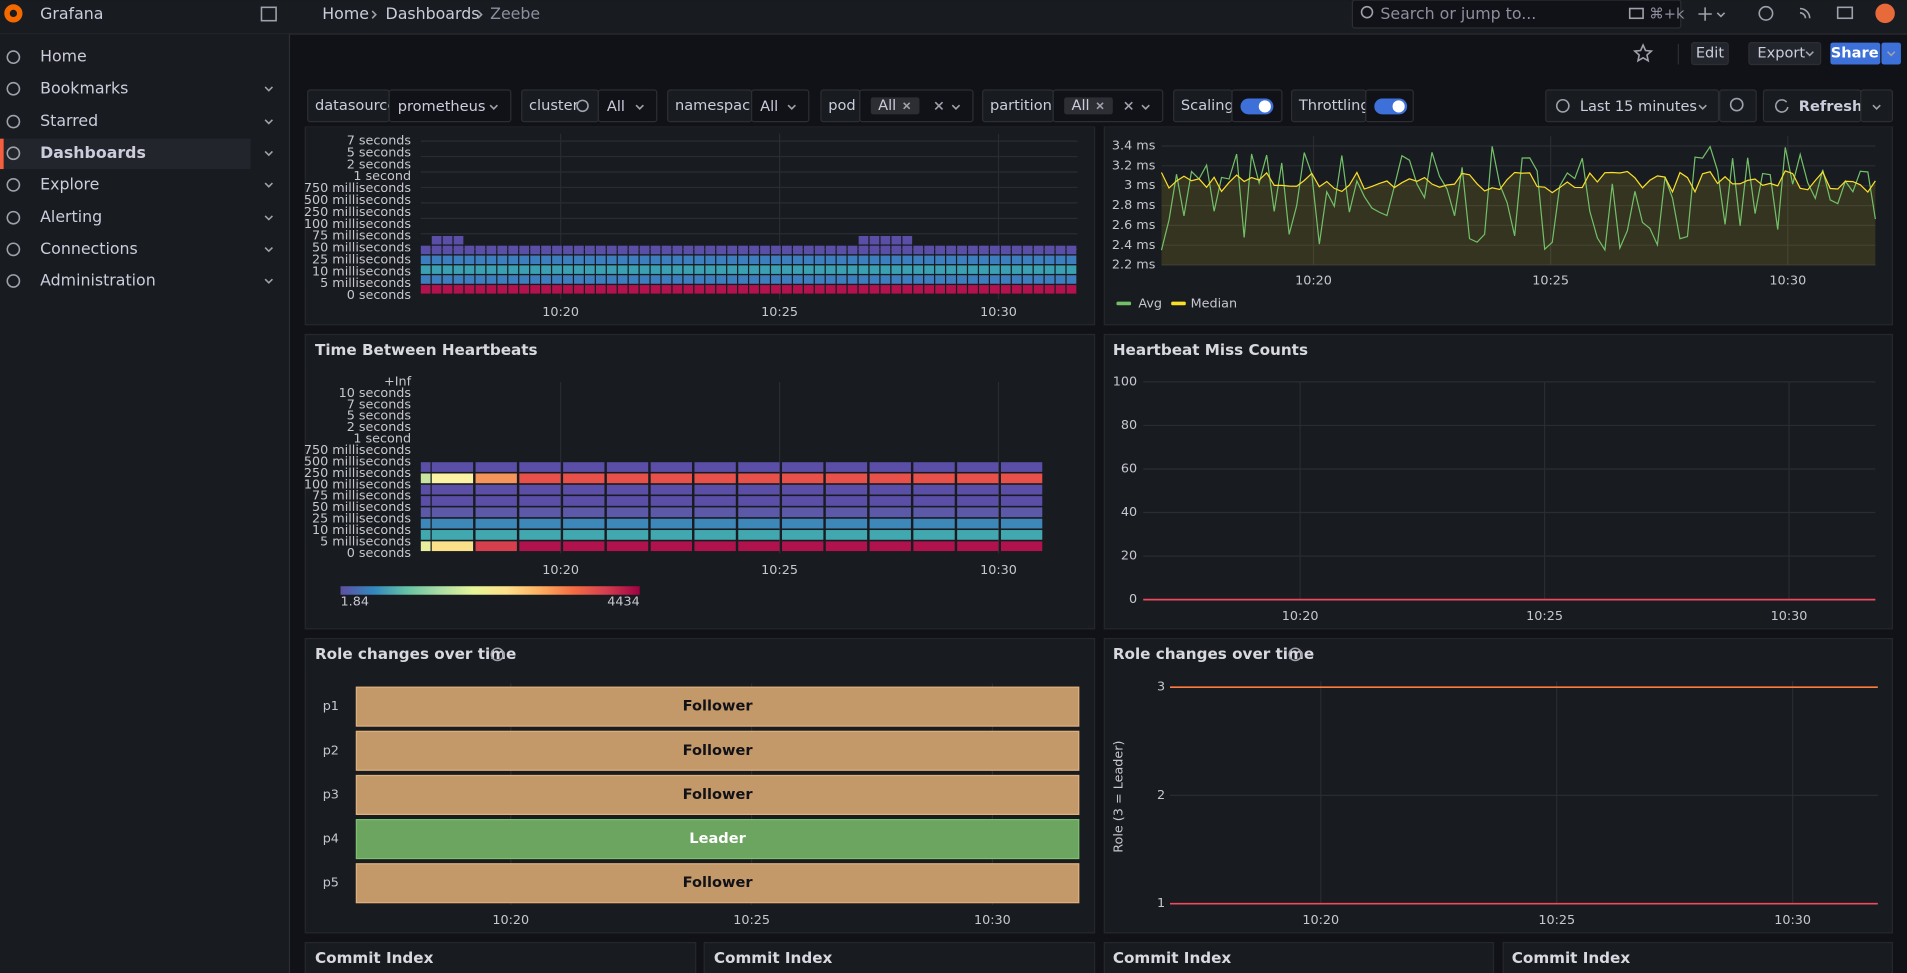 The image size is (1907, 973). What do you see at coordinates (358, 484) in the screenshot?
I see `y-axis-label: 100 milliseconds` at bounding box center [358, 484].